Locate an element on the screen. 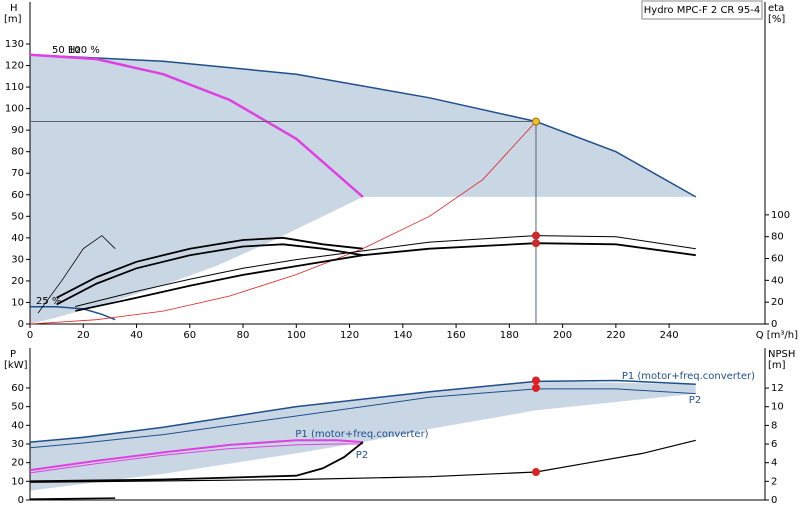  y2-axis-label: NPSH is located at coordinates (781, 354).